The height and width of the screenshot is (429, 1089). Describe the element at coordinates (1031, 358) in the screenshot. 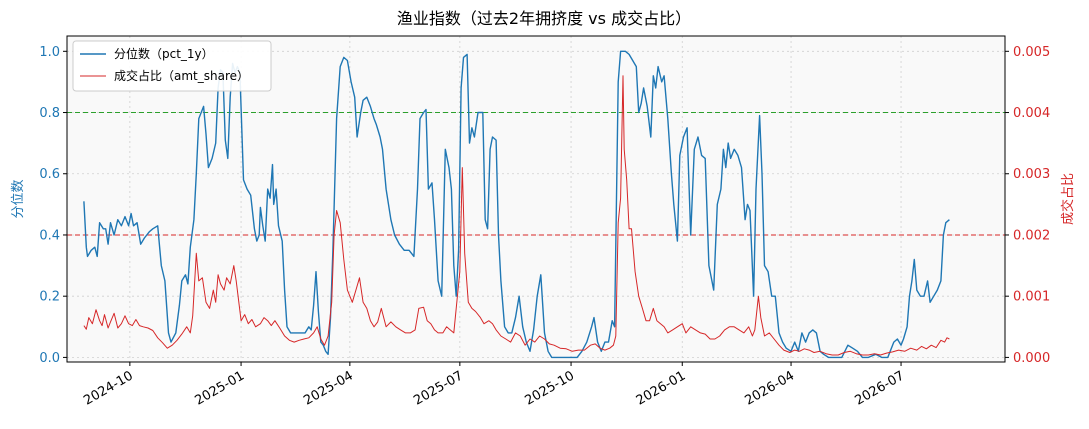

I see `y-right-tick-label: 0.000` at that location.